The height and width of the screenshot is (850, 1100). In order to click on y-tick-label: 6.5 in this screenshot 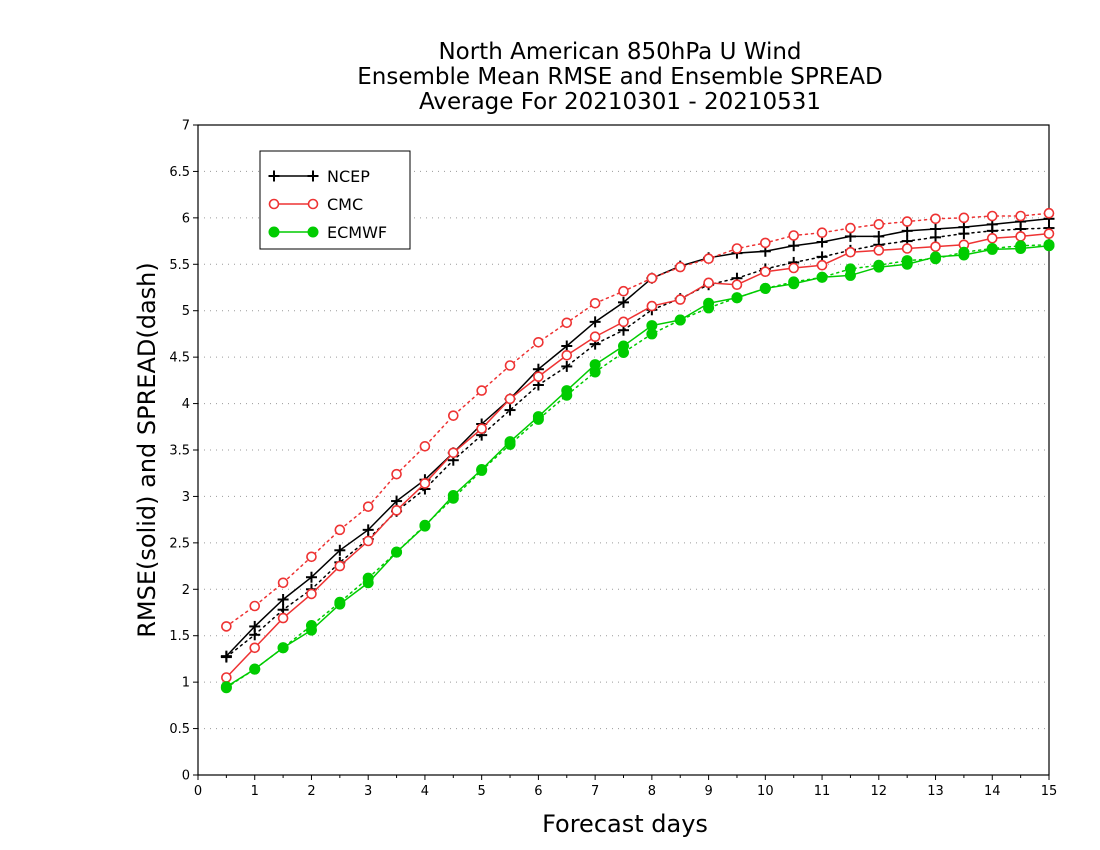, I will do `click(179, 172)`.